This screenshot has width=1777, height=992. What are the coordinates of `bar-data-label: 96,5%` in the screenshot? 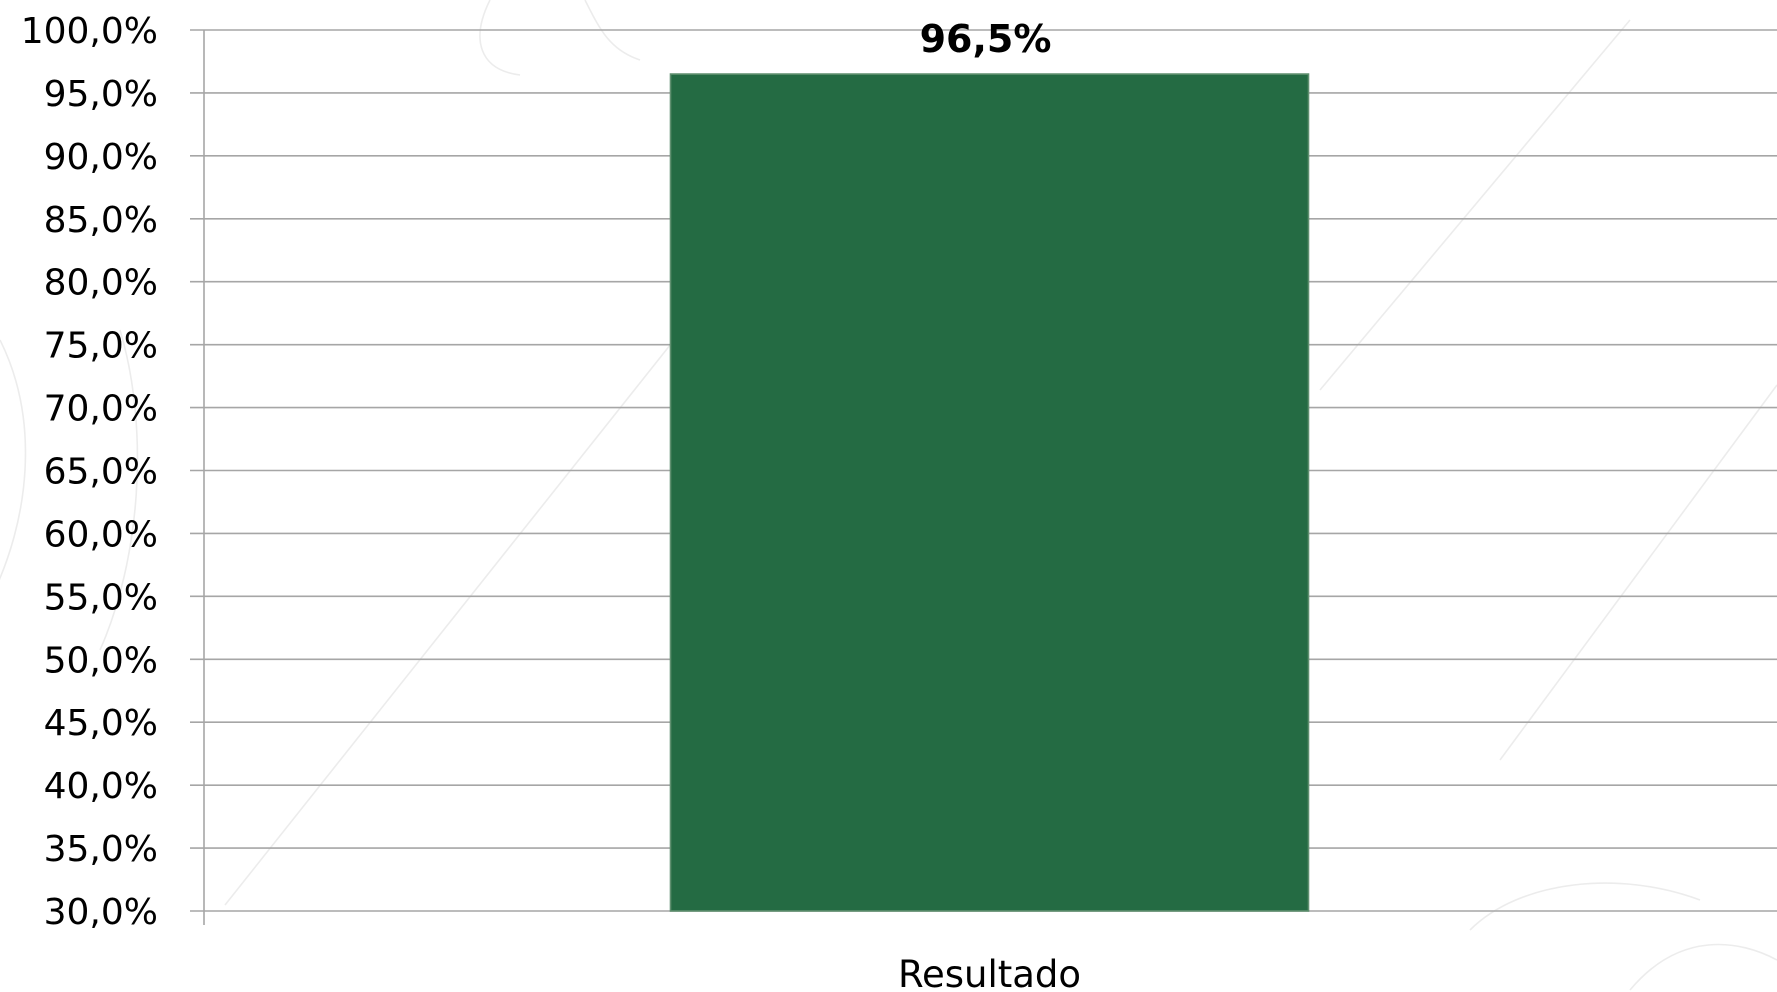 It's located at (986, 39).